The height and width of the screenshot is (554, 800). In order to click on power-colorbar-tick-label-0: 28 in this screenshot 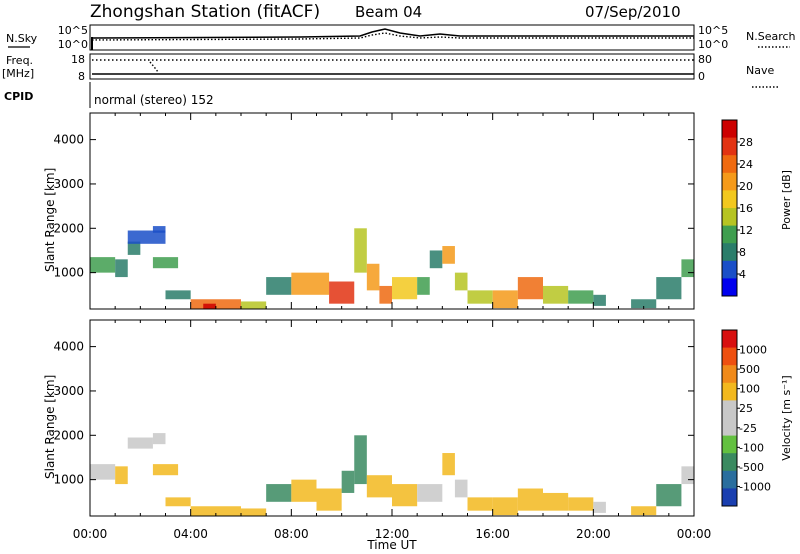, I will do `click(746, 142)`.